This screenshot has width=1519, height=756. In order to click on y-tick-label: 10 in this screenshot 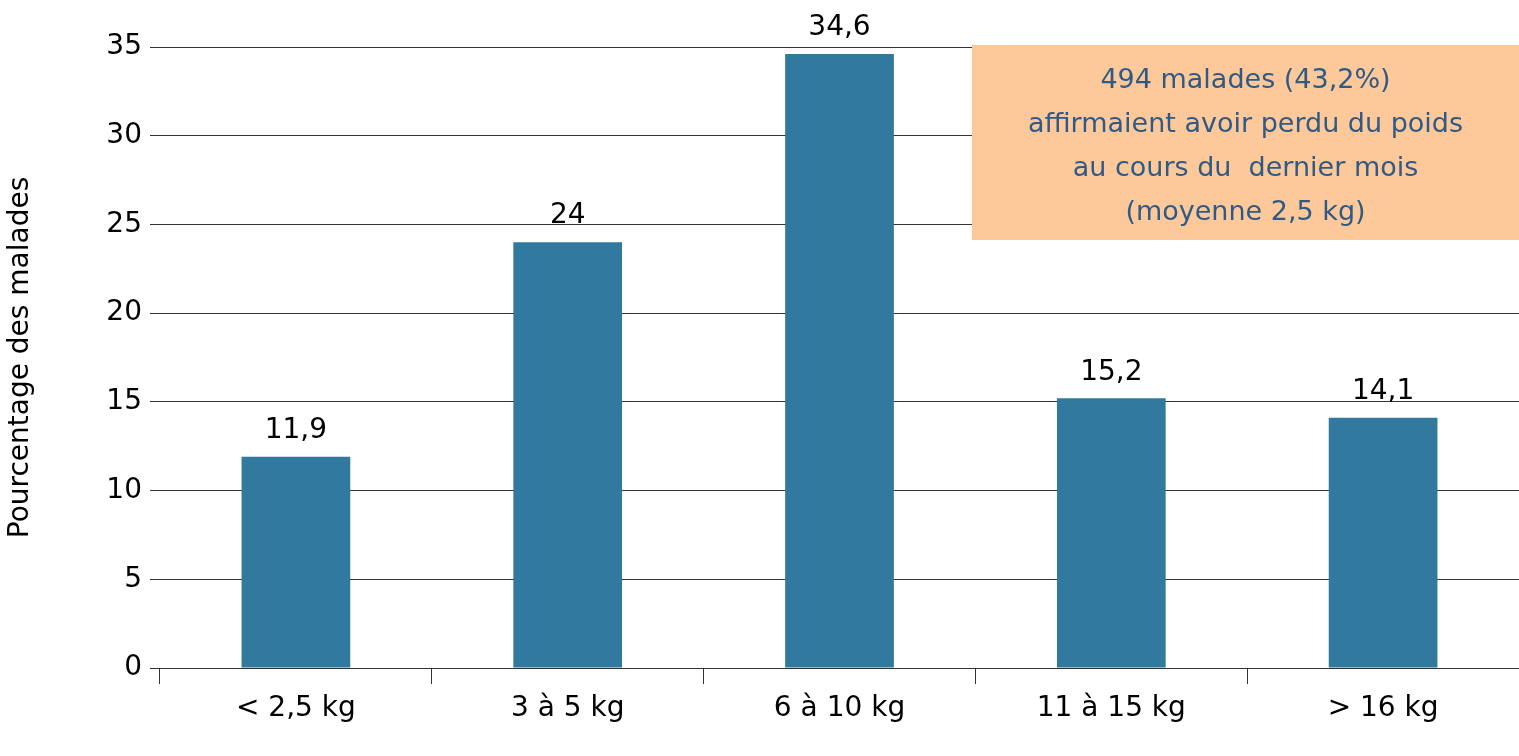, I will do `click(124, 488)`.